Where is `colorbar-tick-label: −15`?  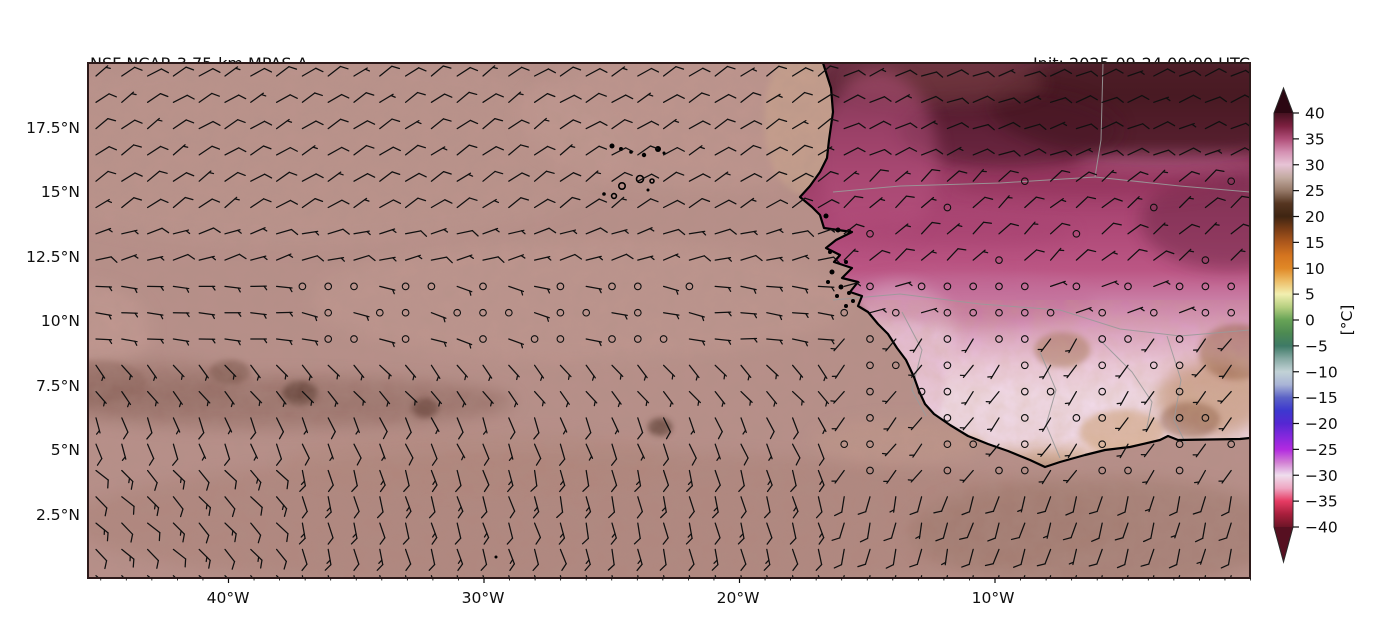 colorbar-tick-label: −15 is located at coordinates (1321, 398).